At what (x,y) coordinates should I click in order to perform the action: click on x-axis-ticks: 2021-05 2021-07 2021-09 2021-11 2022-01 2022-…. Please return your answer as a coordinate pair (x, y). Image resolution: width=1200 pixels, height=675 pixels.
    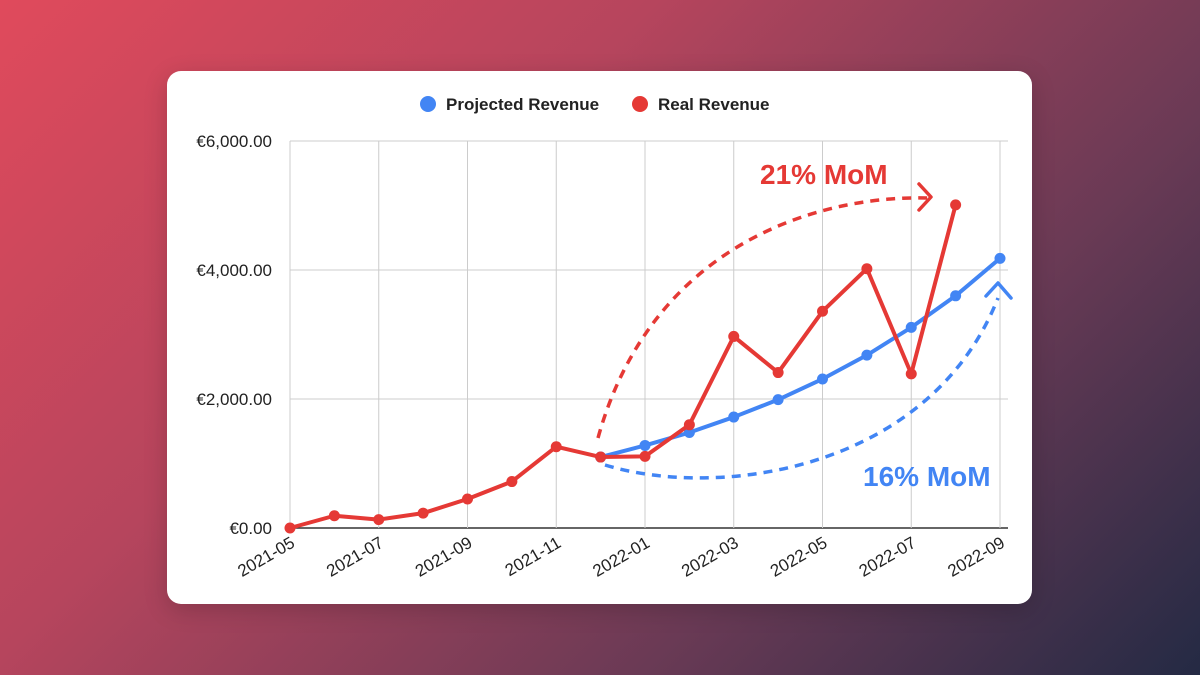
    Looking at the image, I should click on (621, 557).